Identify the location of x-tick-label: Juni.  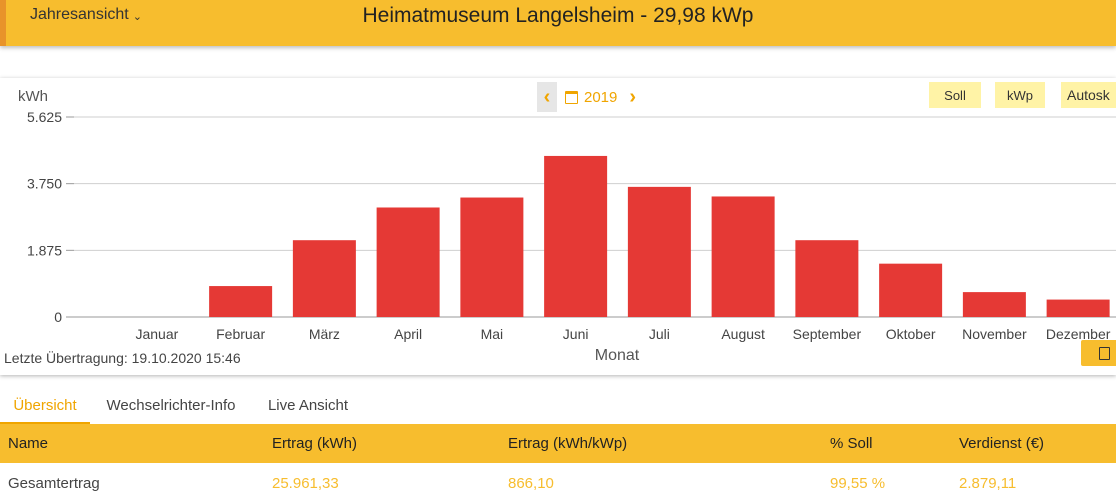
(576, 334).